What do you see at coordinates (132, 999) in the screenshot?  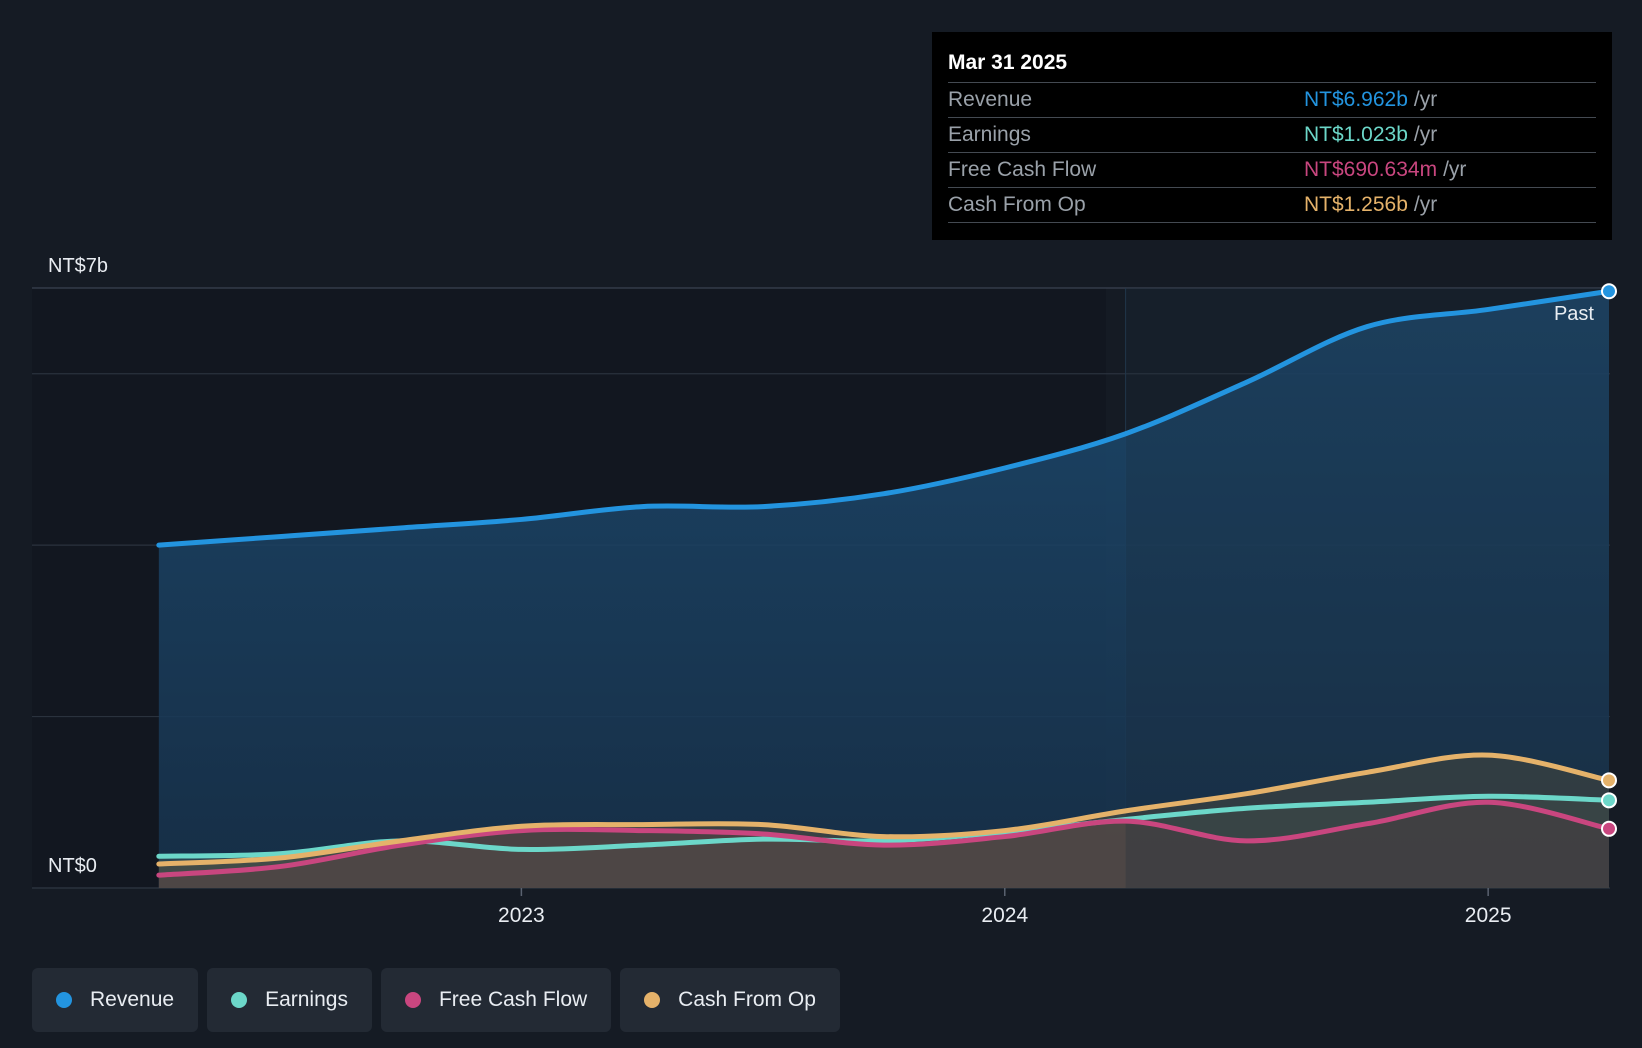 I see `legend-label: Revenue` at bounding box center [132, 999].